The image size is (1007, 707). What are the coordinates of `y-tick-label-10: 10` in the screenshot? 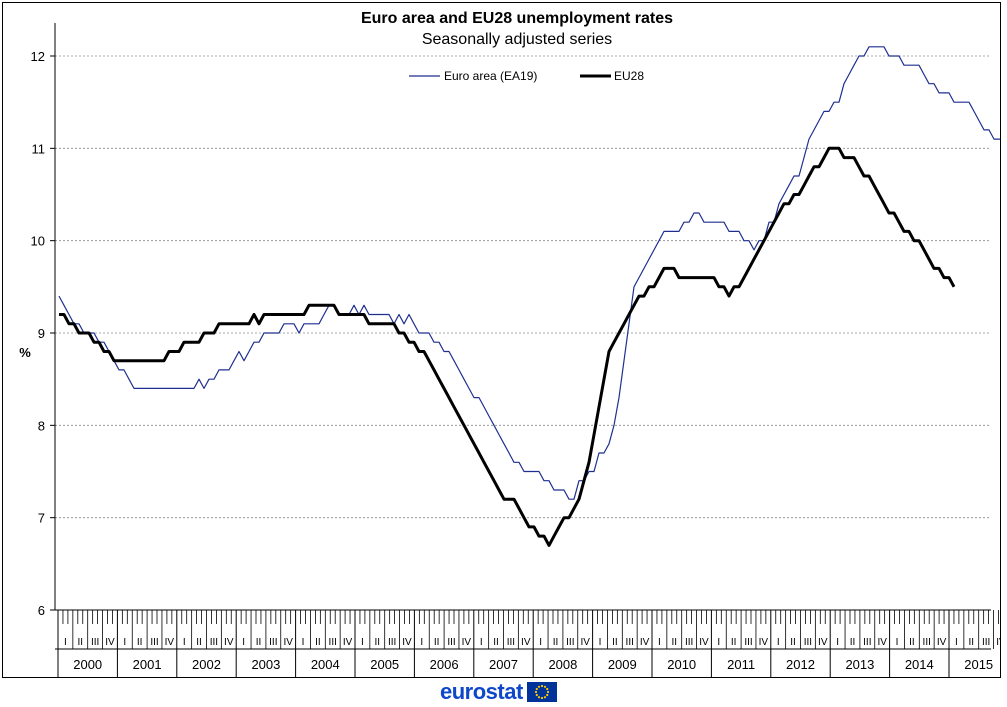 It's located at (38, 241).